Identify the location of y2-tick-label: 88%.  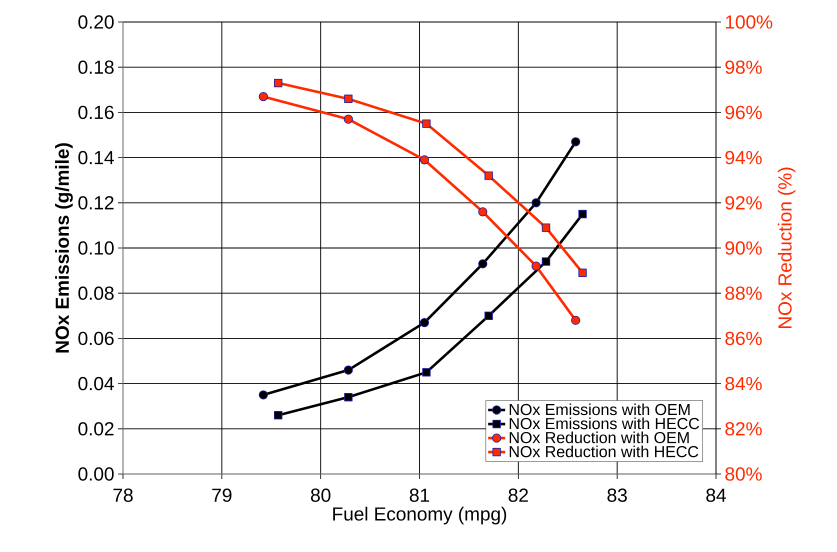
(743, 293).